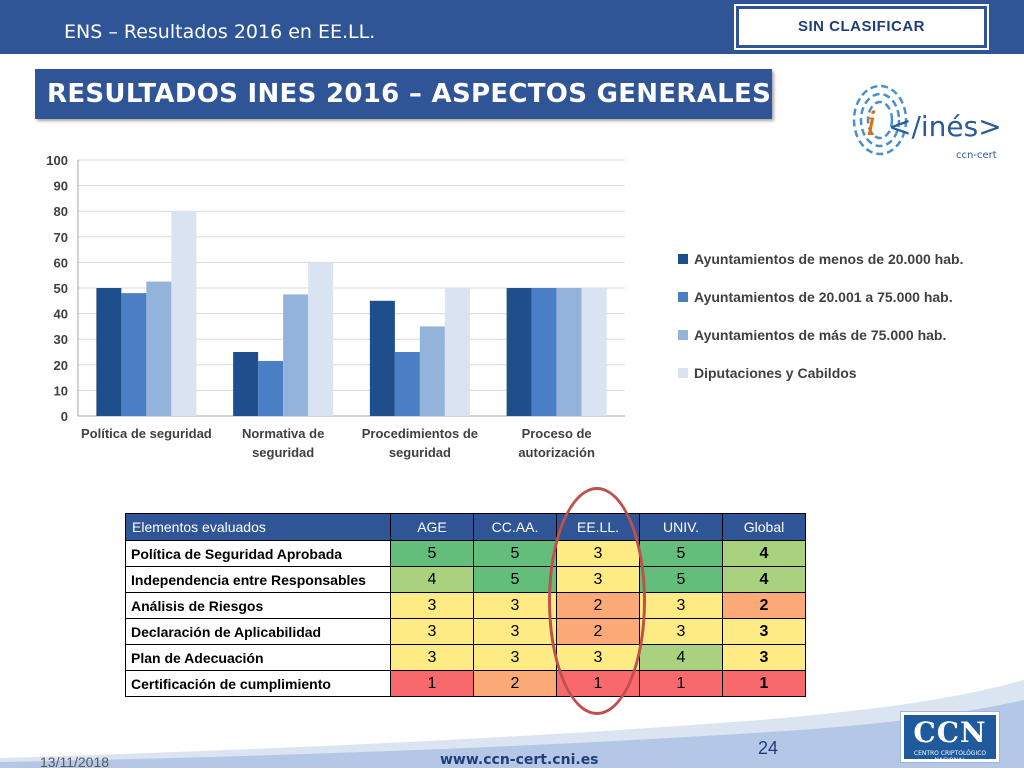 The image size is (1024, 770). I want to click on legend-item: Diputaciones y Cabildos, so click(820, 373).